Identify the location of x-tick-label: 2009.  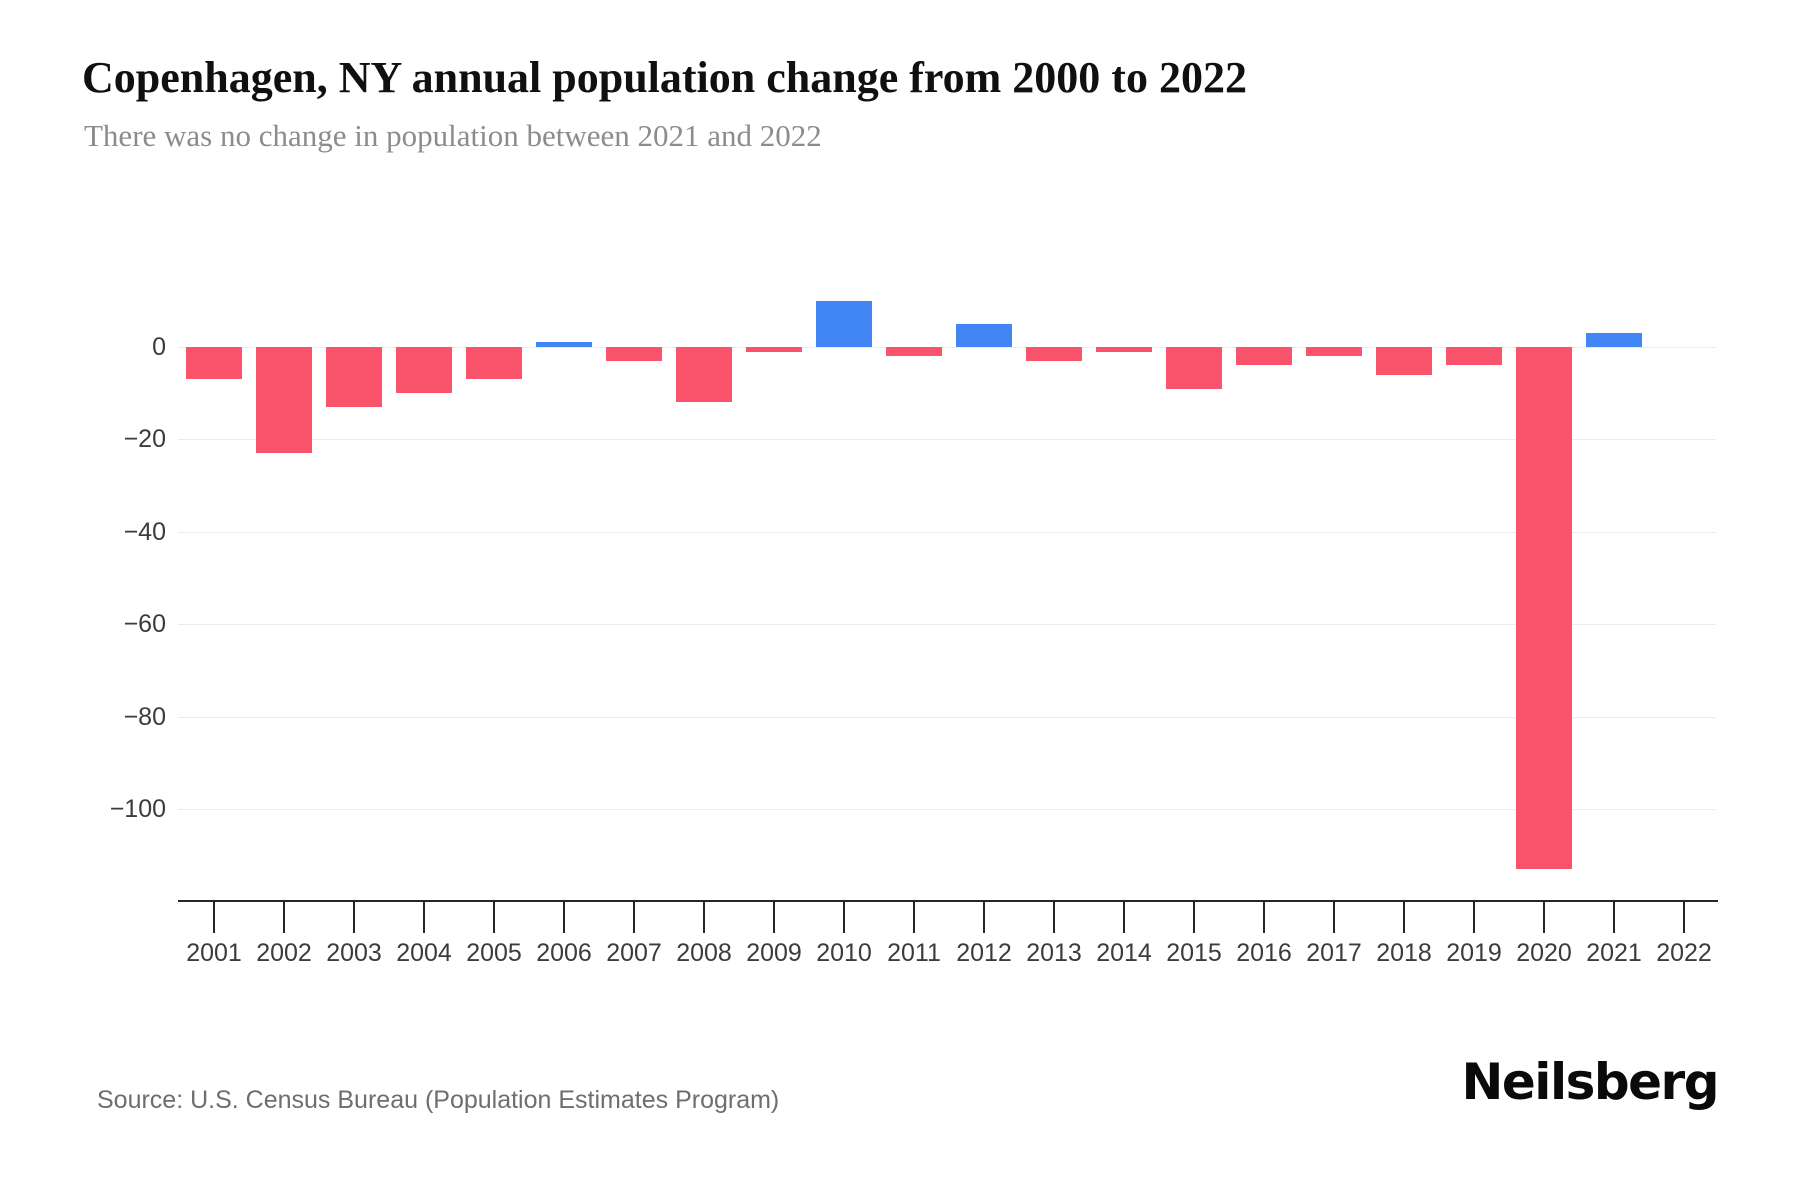
(774, 953).